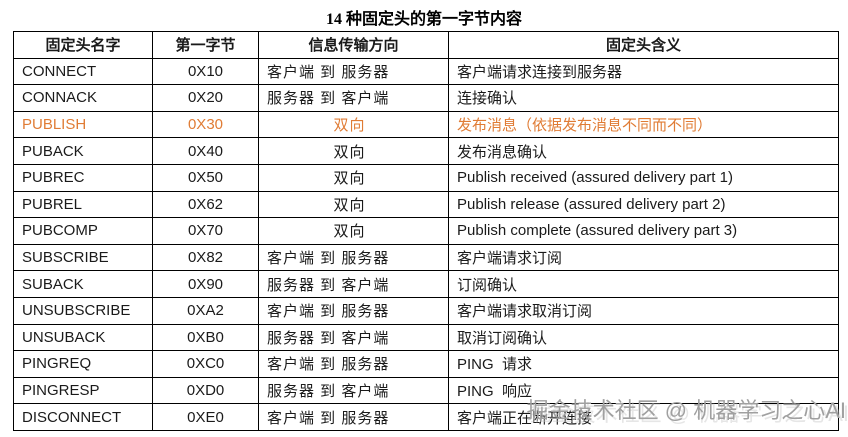 Image resolution: width=848 pixels, height=437 pixels. Describe the element at coordinates (83, 390) in the screenshot. I see `name-cell: PINGRESP` at that location.